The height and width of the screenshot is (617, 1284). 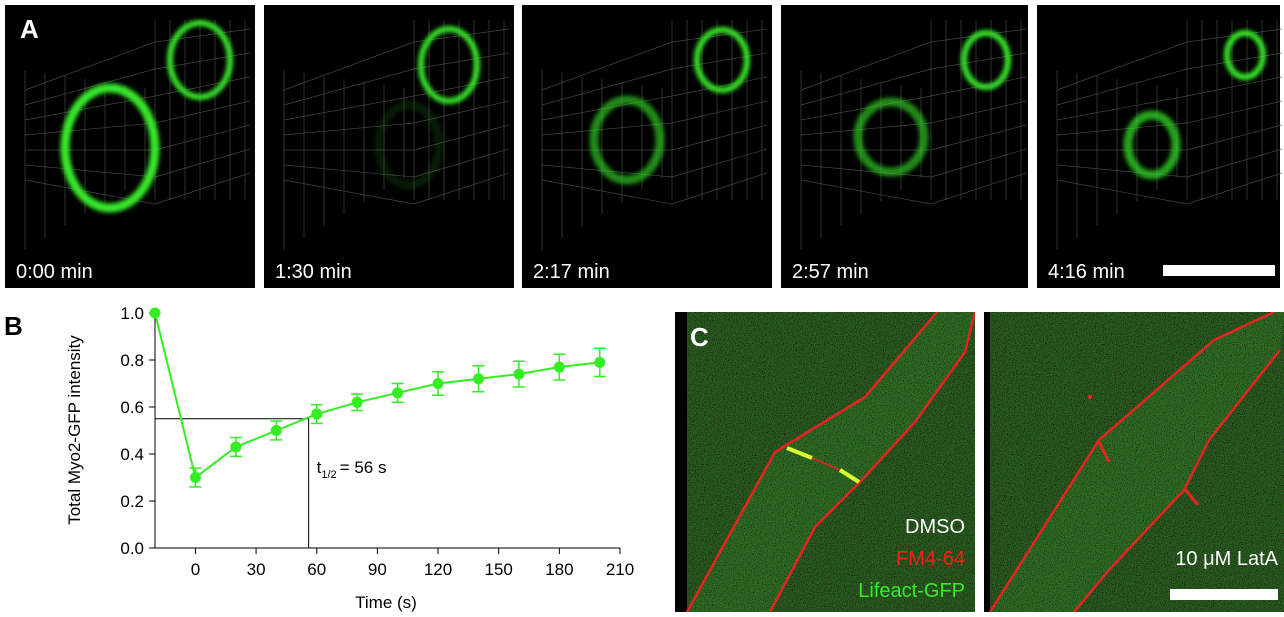 I want to click on condition-label: 10 μM LatA, so click(x=1226, y=559).